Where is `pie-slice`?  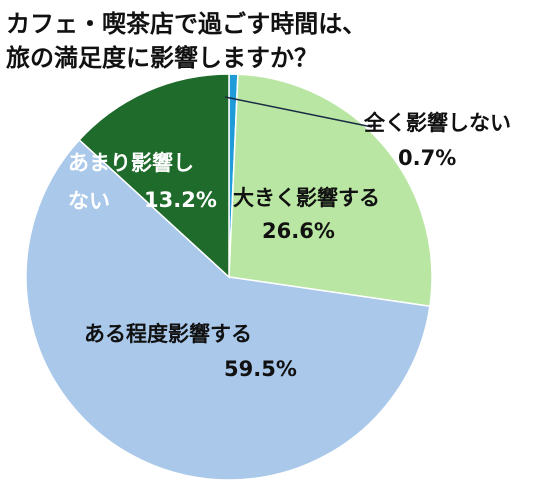
pie-slice is located at coordinates (154, 176).